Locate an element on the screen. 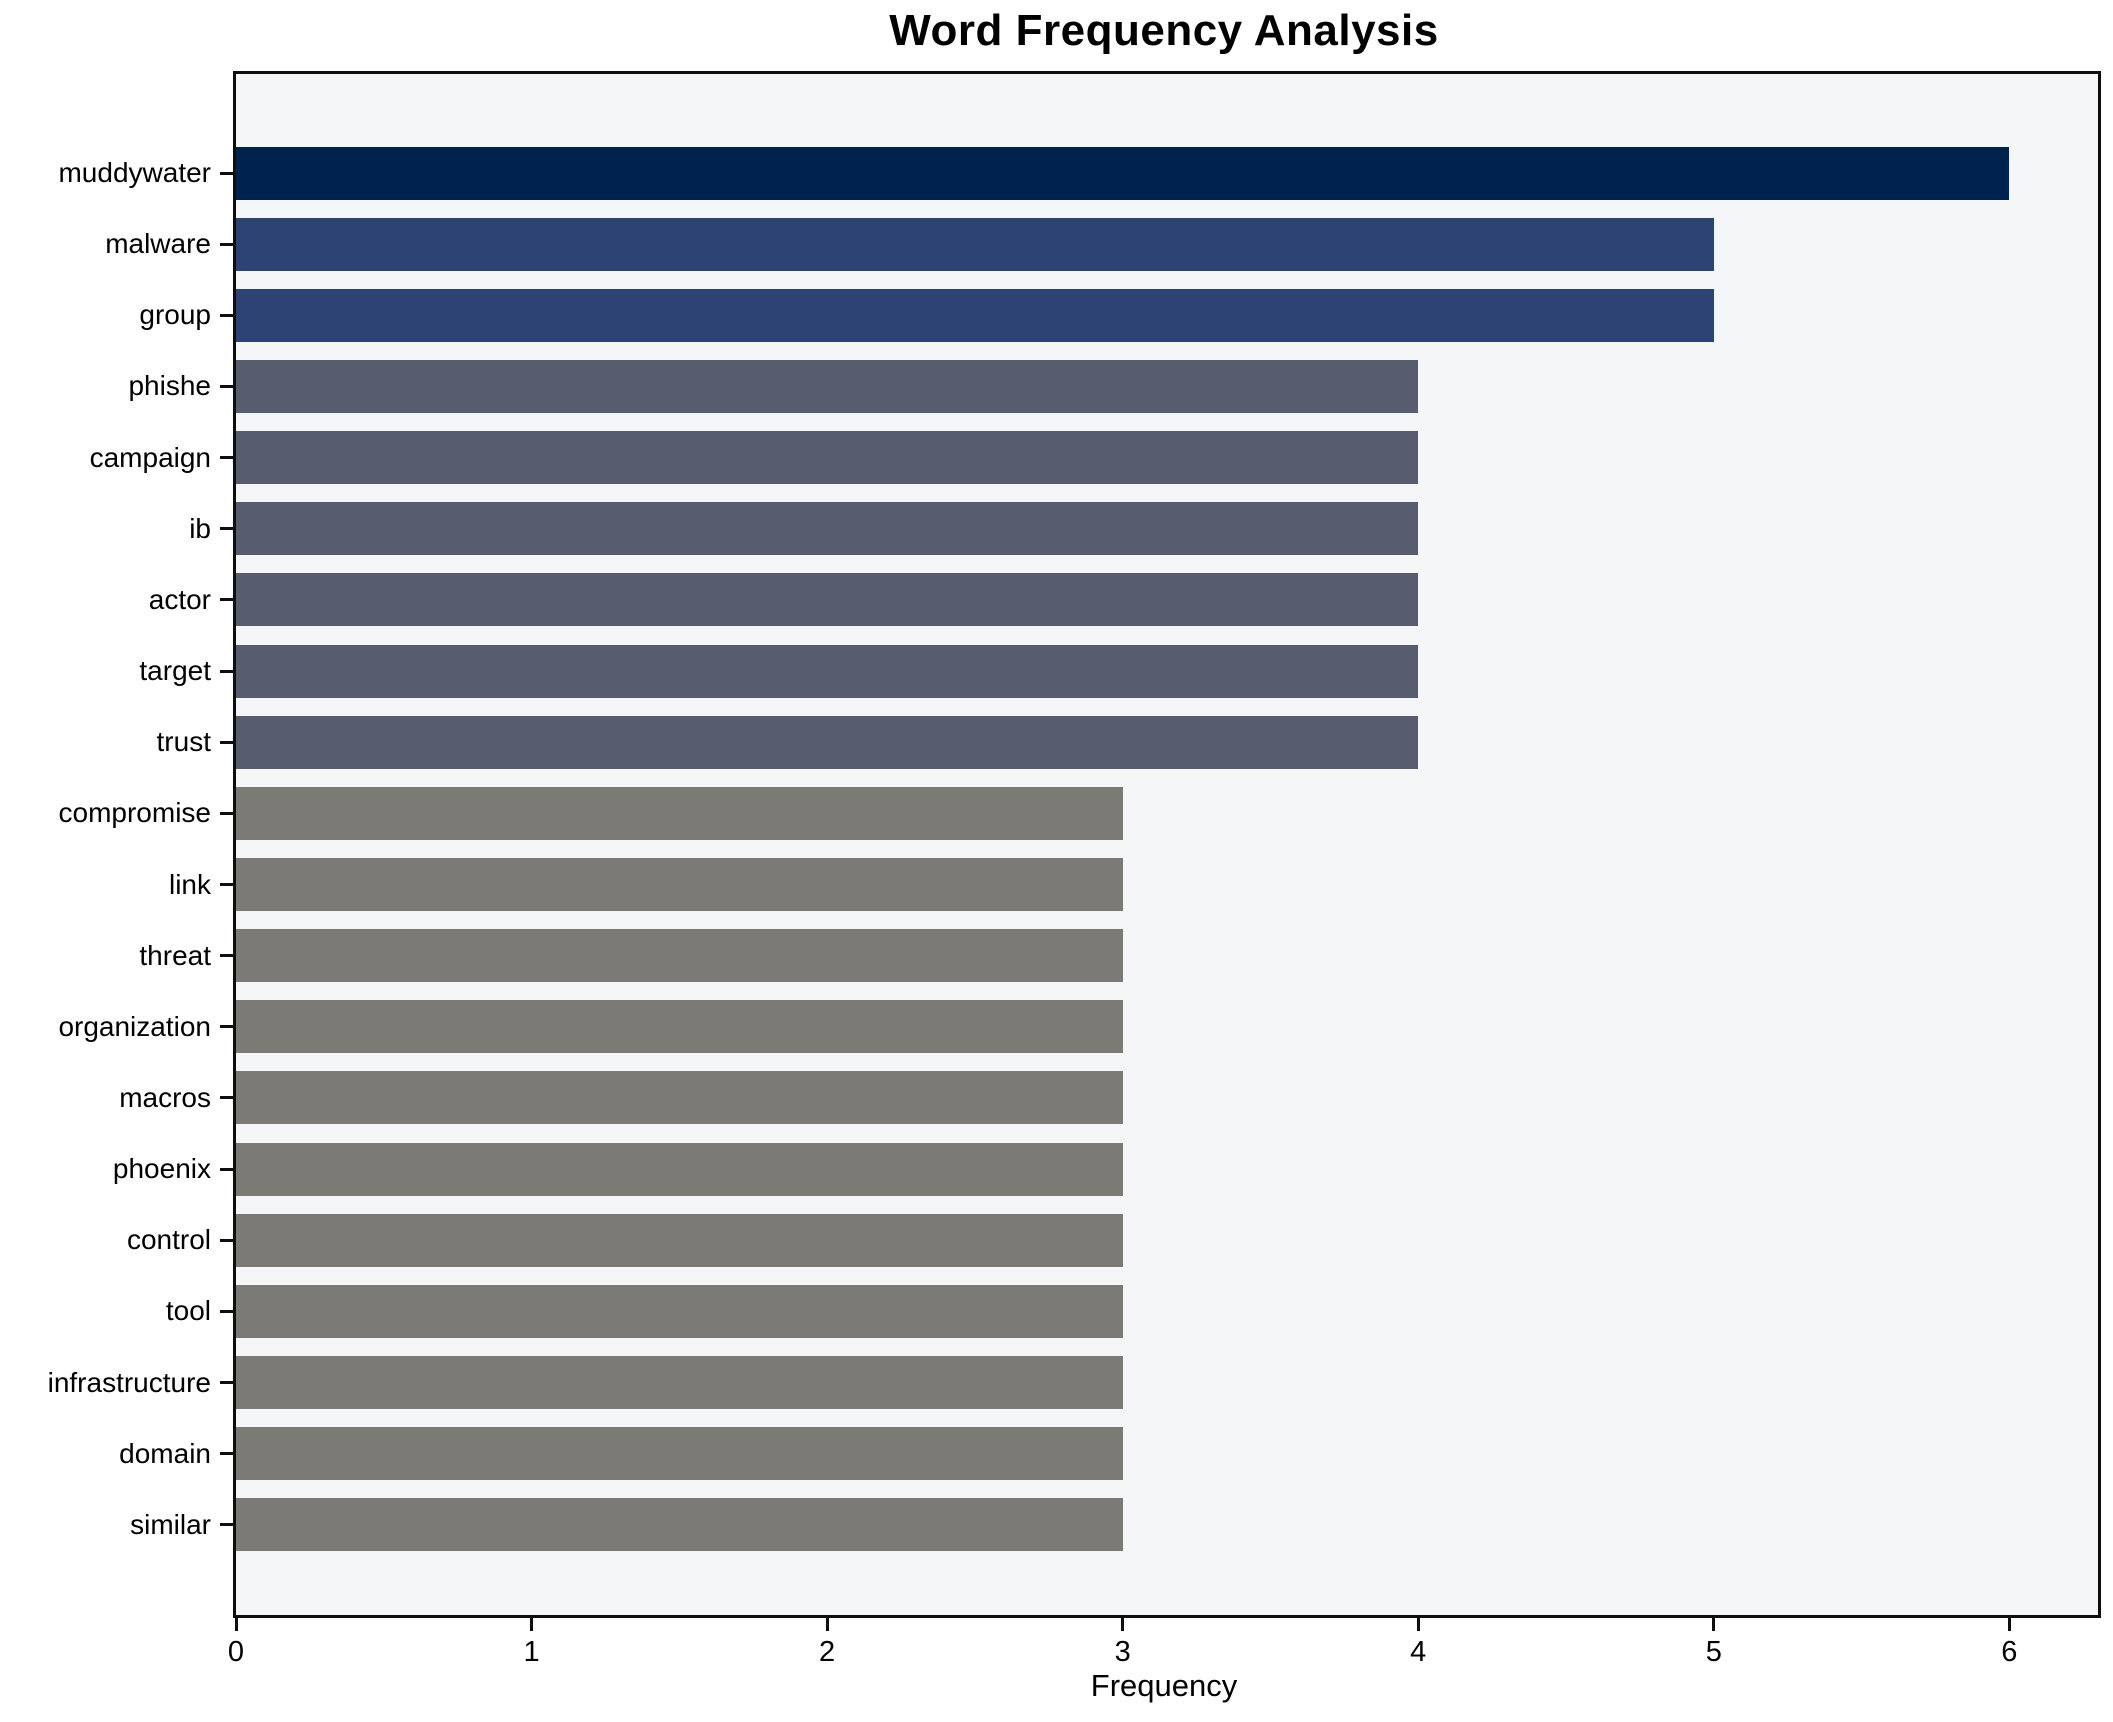 This screenshot has height=1722, width=2113. bar-domain is located at coordinates (679, 1454).